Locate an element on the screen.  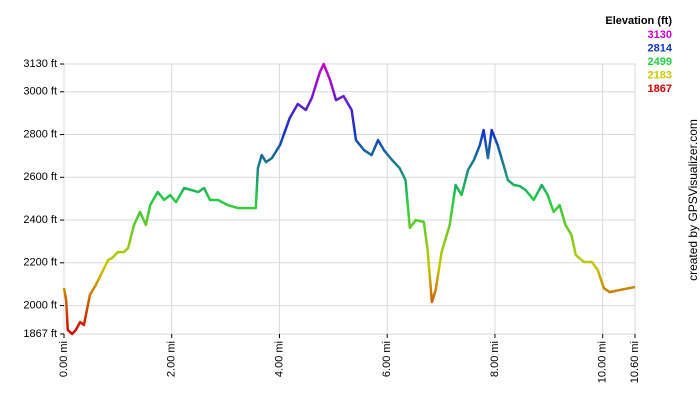
x-tick-label: 0.00 mi is located at coordinates (64, 359).